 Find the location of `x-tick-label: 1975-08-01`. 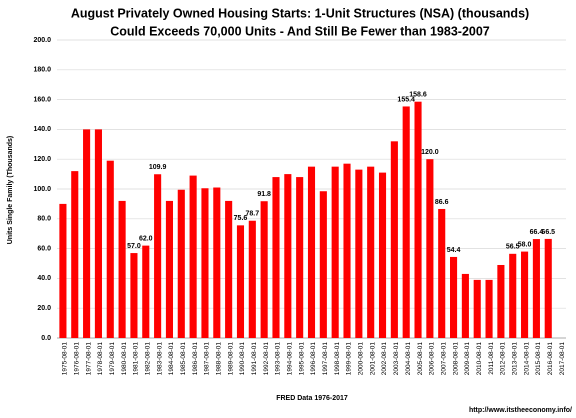

x-tick-label: 1975-08-01 is located at coordinates (65, 359).